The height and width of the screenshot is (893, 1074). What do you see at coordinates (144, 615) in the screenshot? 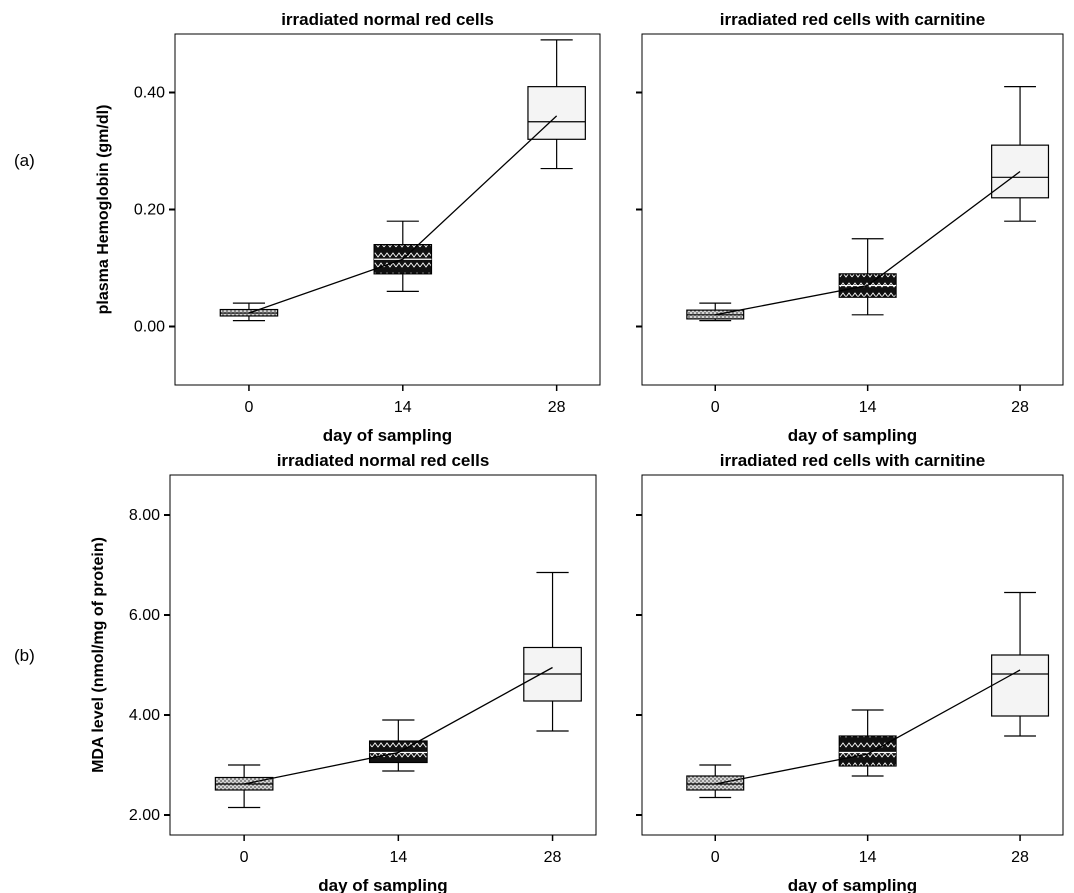
I see `y-tick-label: 6.00` at bounding box center [144, 615].